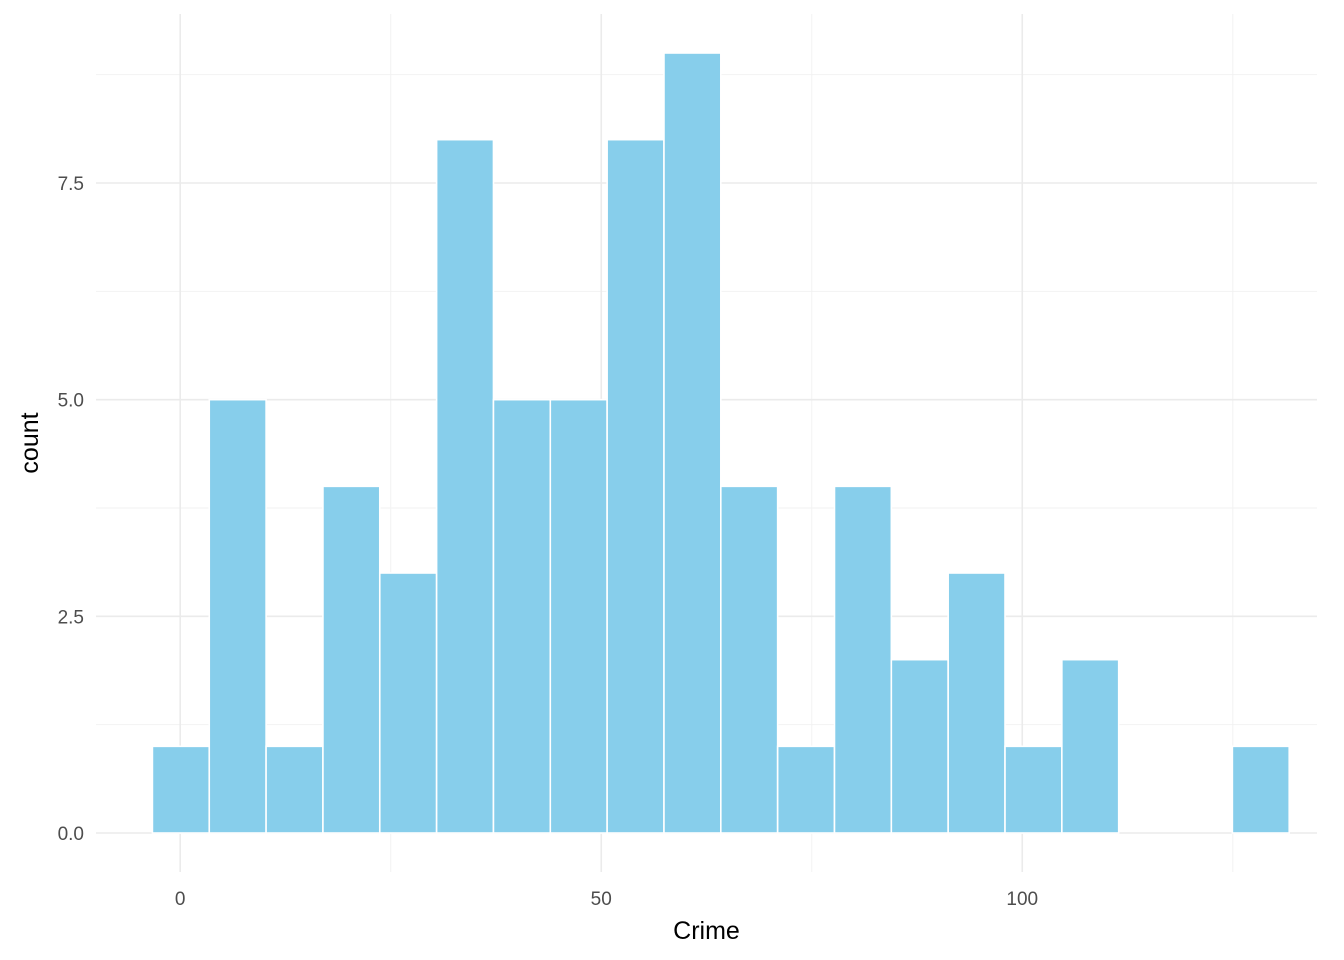  I want to click on y-axis-title: count, so click(30, 442).